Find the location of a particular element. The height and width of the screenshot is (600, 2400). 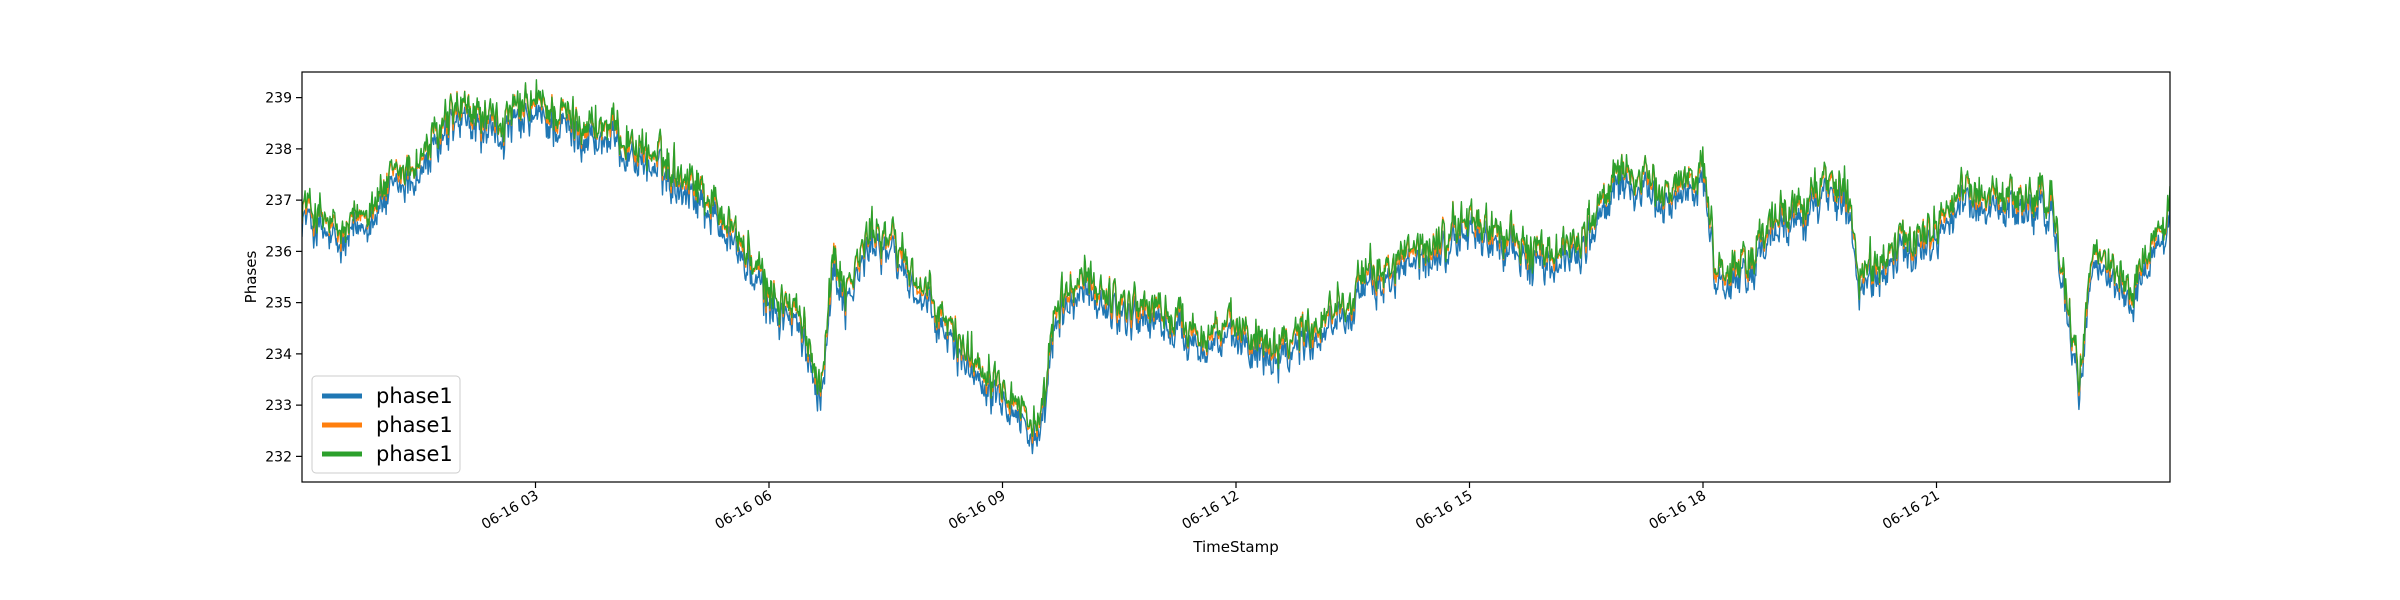

y-tick-label: 234 is located at coordinates (278, 355).